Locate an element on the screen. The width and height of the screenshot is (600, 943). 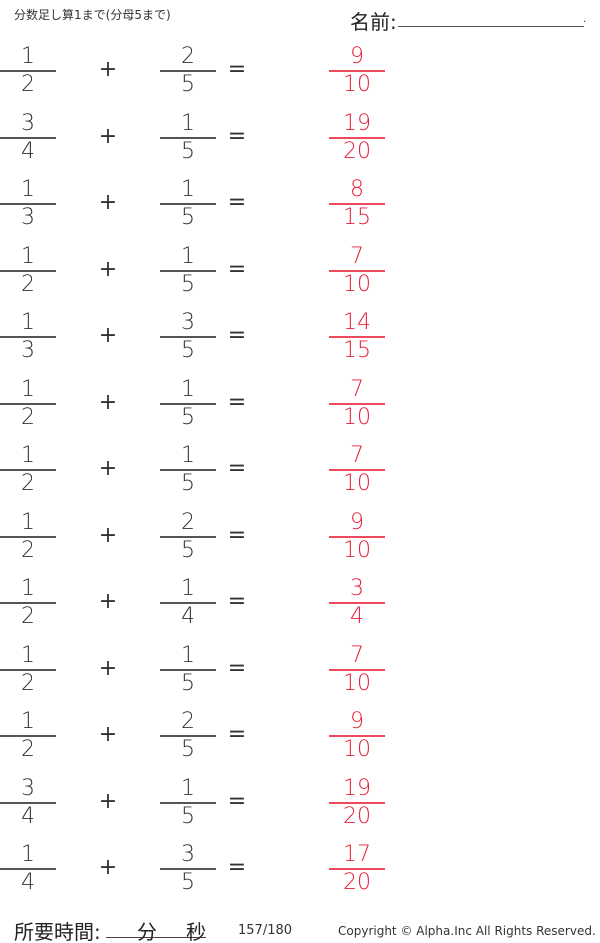
denominator: 20 is located at coordinates (357, 151).